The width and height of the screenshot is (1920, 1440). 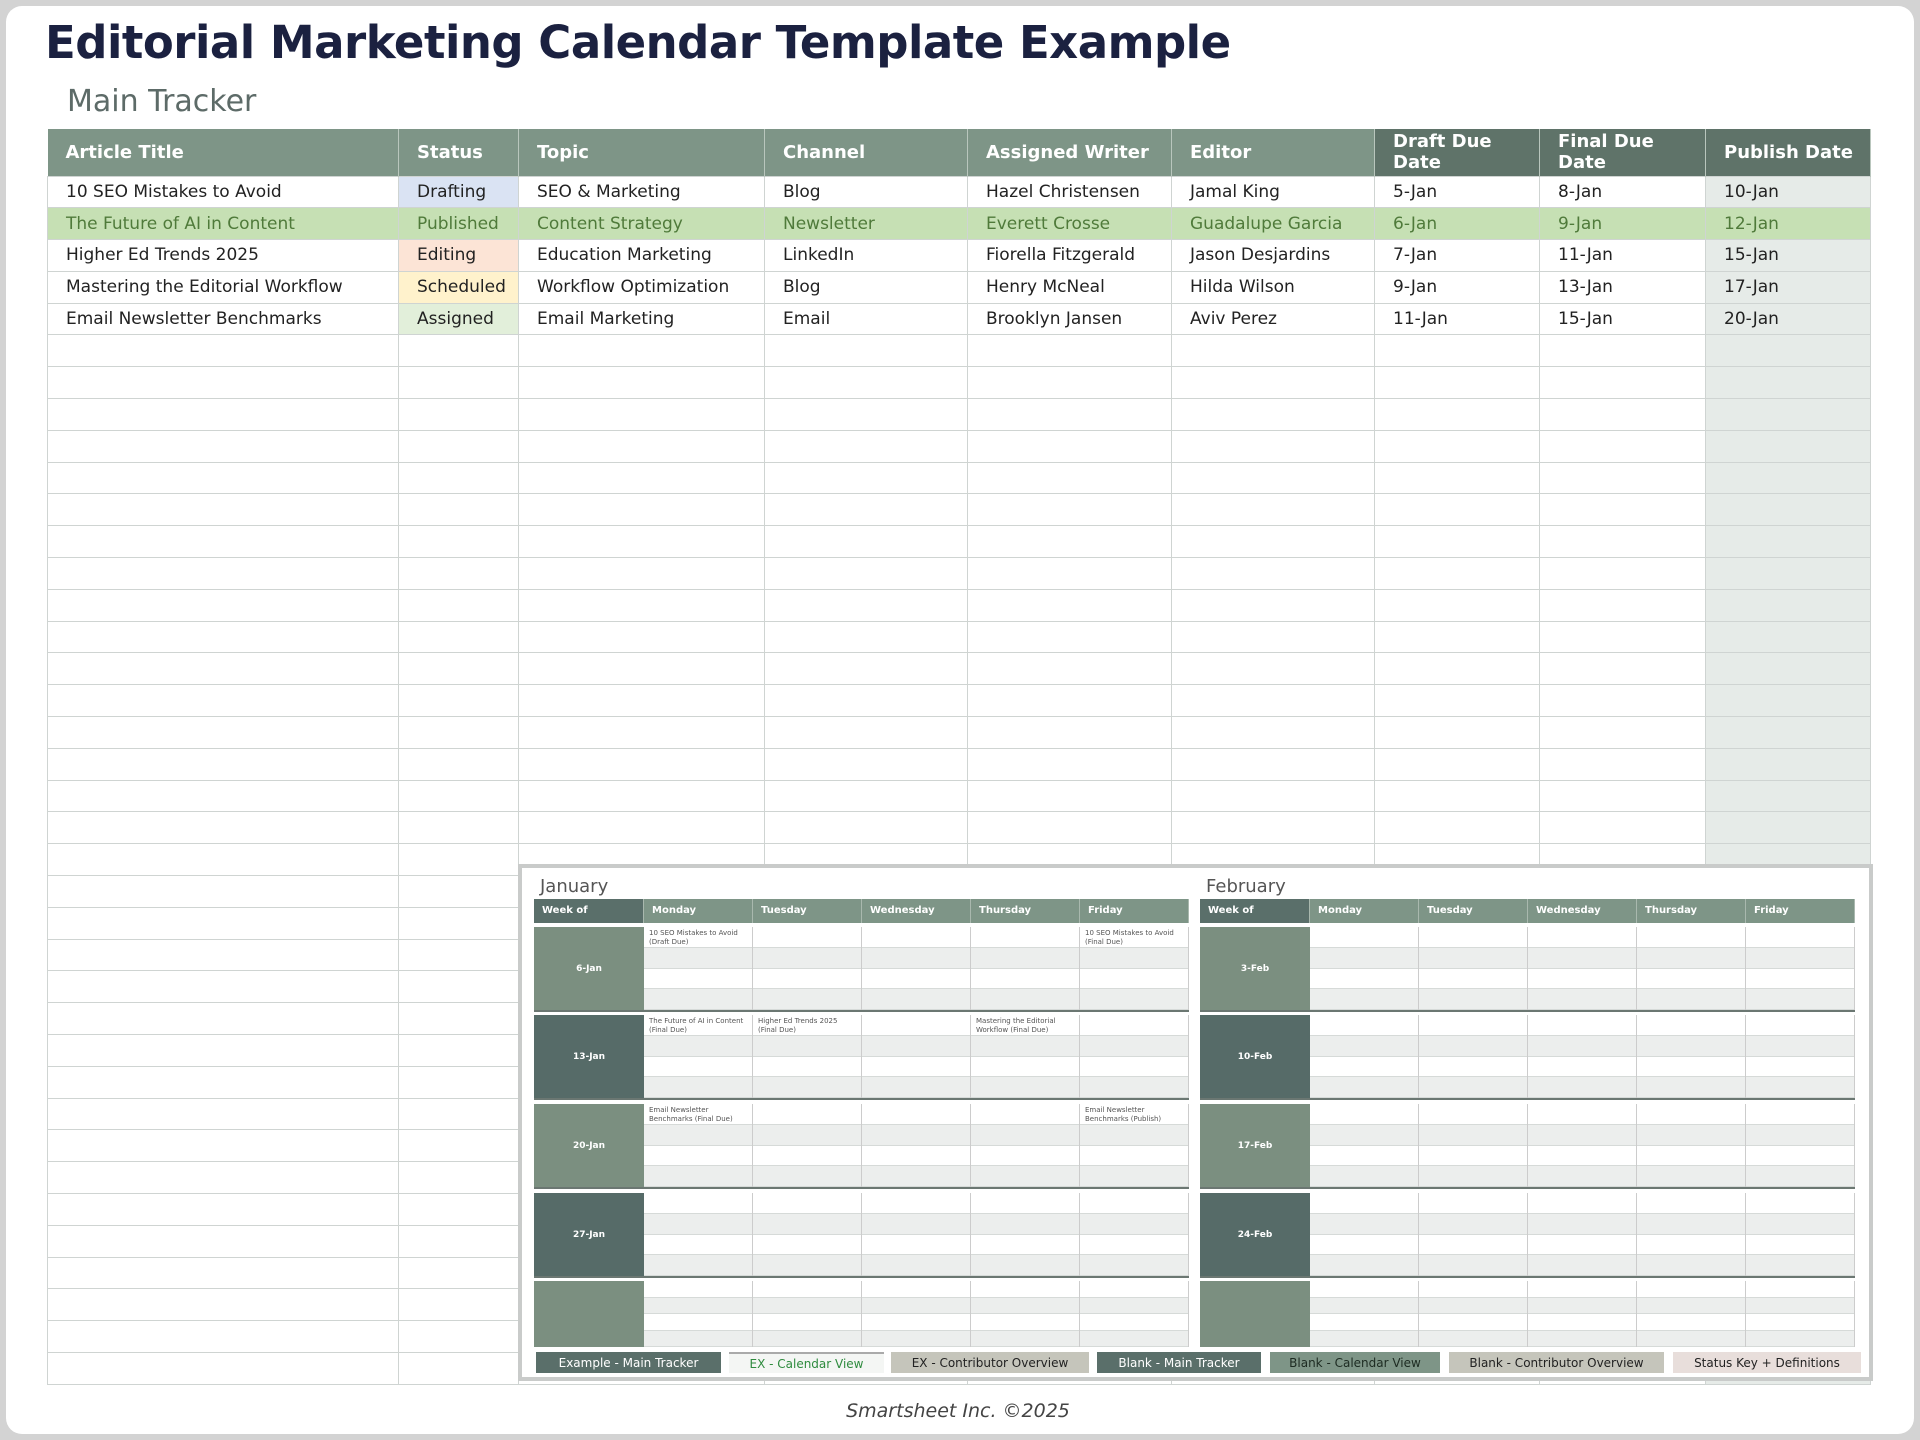 I want to click on table-cell: Everett Crosse, so click(x=1069, y=224).